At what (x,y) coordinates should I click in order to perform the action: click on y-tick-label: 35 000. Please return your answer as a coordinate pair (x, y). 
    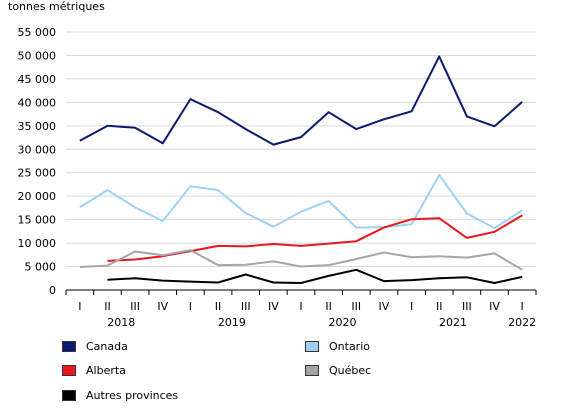
    Looking at the image, I should click on (37, 126).